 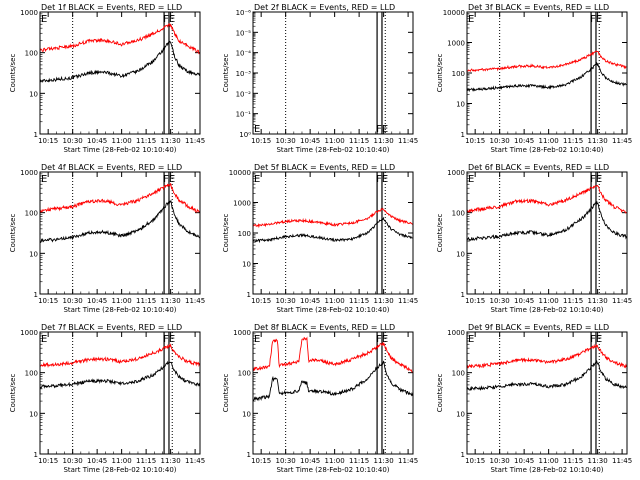 I want to click on y-tick-label: 10000, so click(x=454, y=13).